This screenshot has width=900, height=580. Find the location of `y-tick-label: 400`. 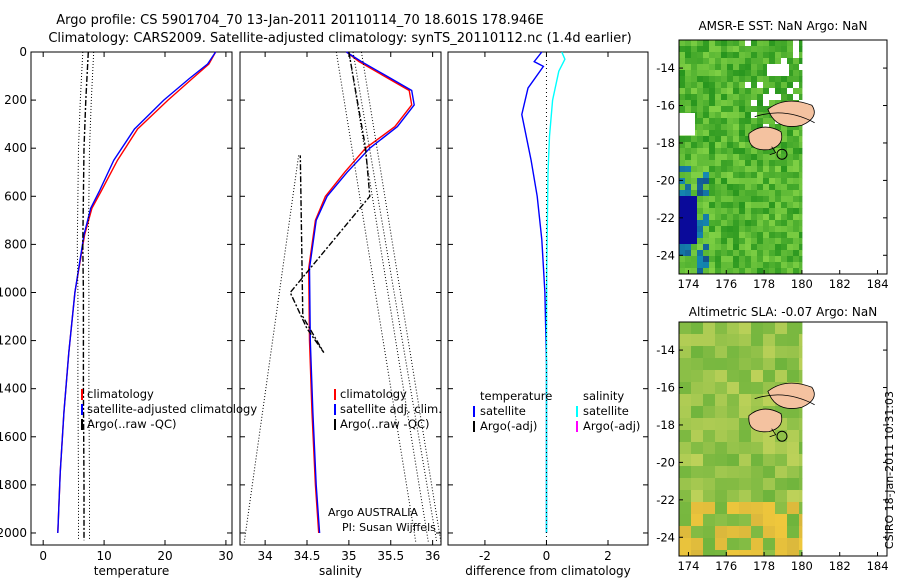

y-tick-label: 400 is located at coordinates (15, 148).